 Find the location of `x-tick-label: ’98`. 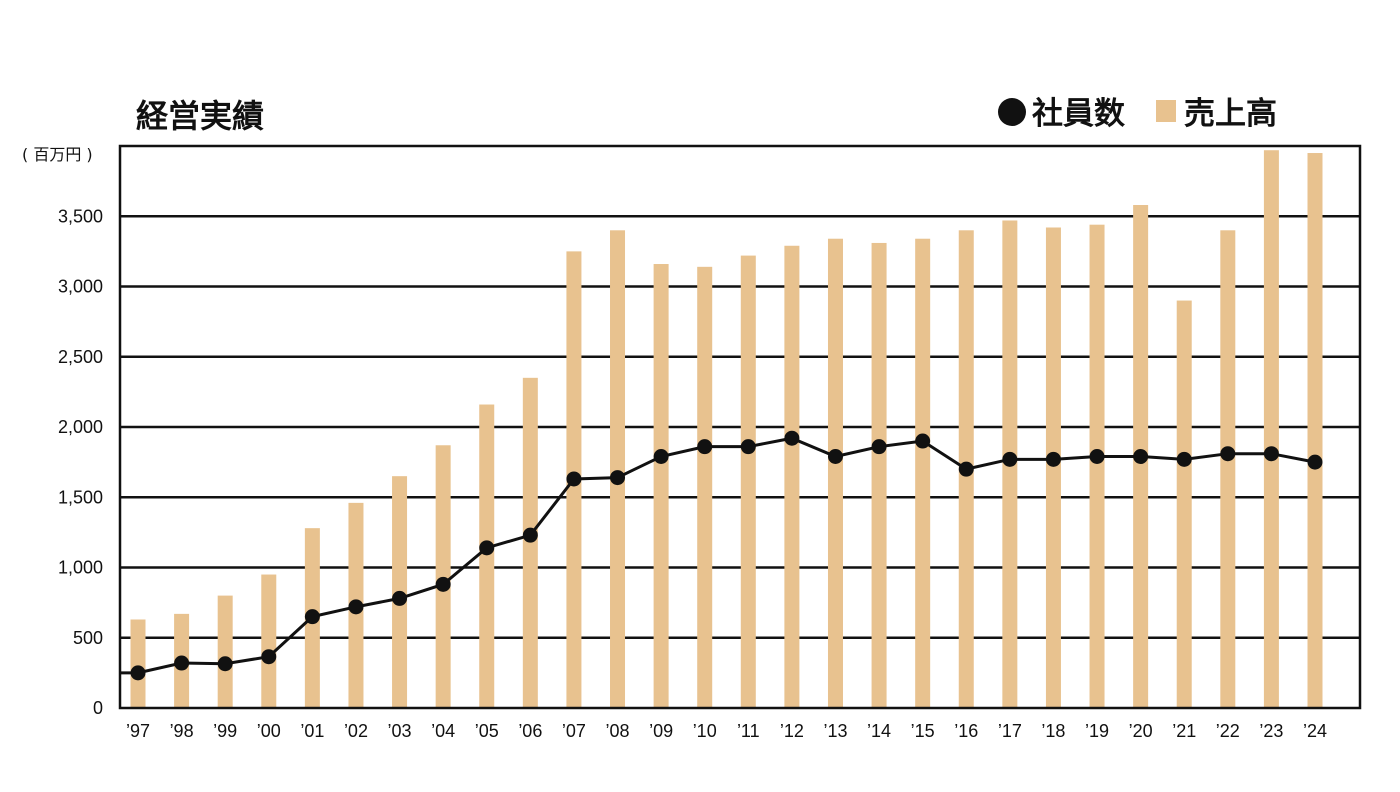

x-tick-label: ’98 is located at coordinates (182, 731).